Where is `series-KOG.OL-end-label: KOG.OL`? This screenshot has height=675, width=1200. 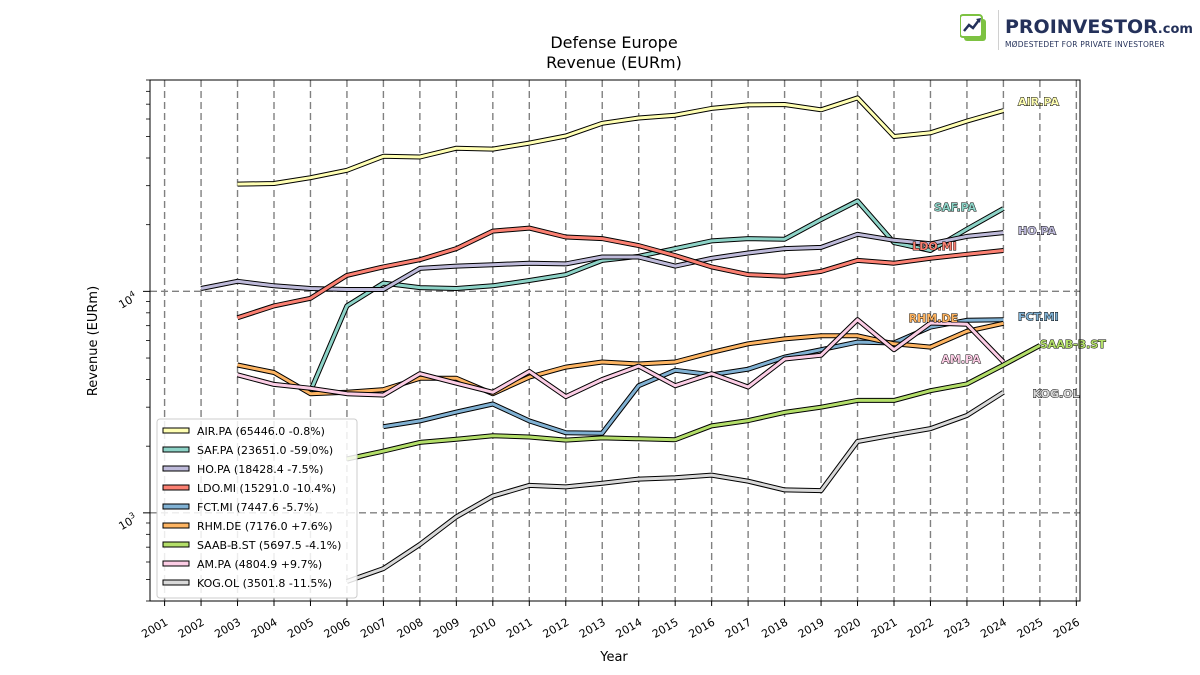
series-KOG.OL-end-label: KOG.OL is located at coordinates (1056, 394).